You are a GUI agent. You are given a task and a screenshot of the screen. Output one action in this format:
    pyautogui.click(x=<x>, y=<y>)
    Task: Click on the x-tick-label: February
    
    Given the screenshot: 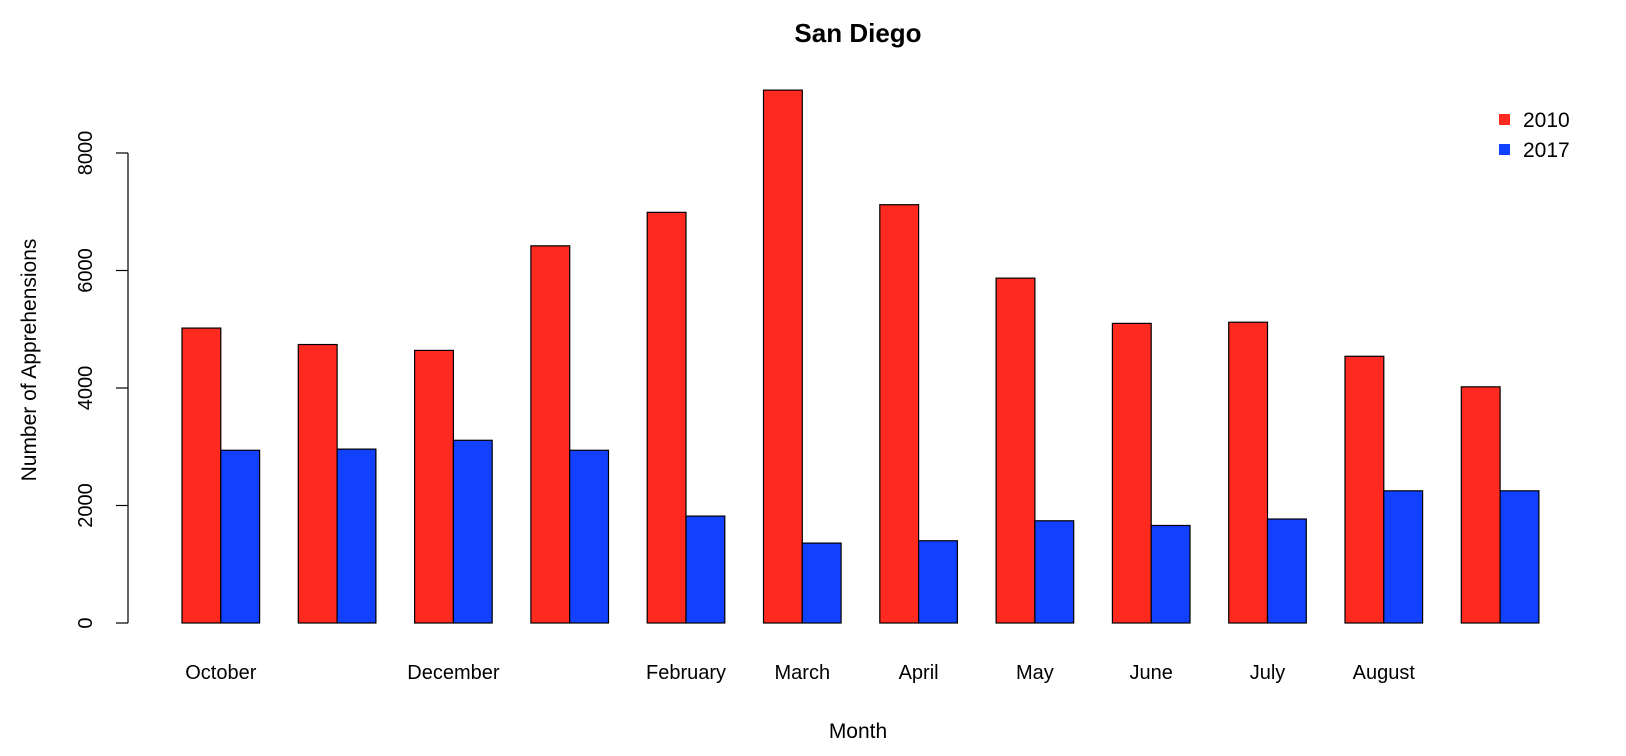 What is the action you would take?
    pyautogui.click(x=686, y=673)
    